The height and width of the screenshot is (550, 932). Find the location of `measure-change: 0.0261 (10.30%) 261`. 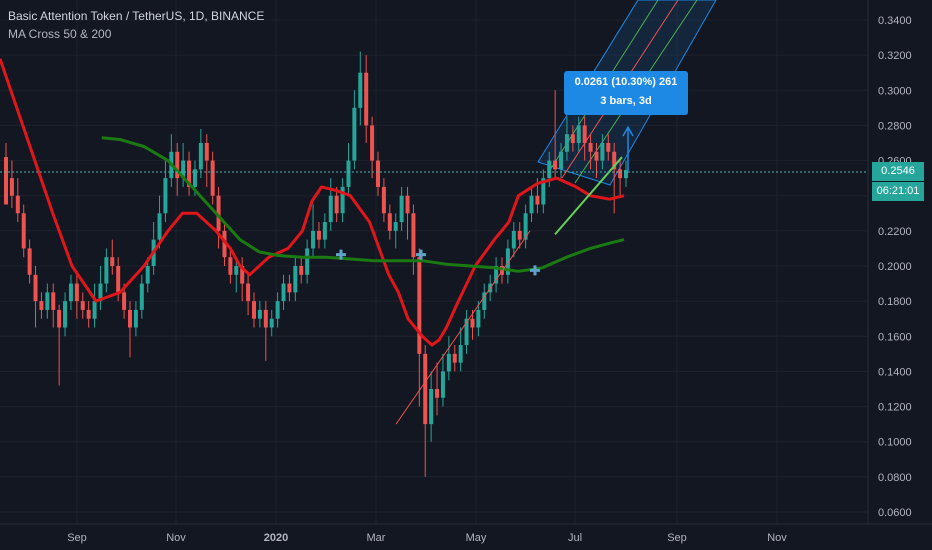

measure-change: 0.0261 (10.30%) 261 is located at coordinates (626, 82).